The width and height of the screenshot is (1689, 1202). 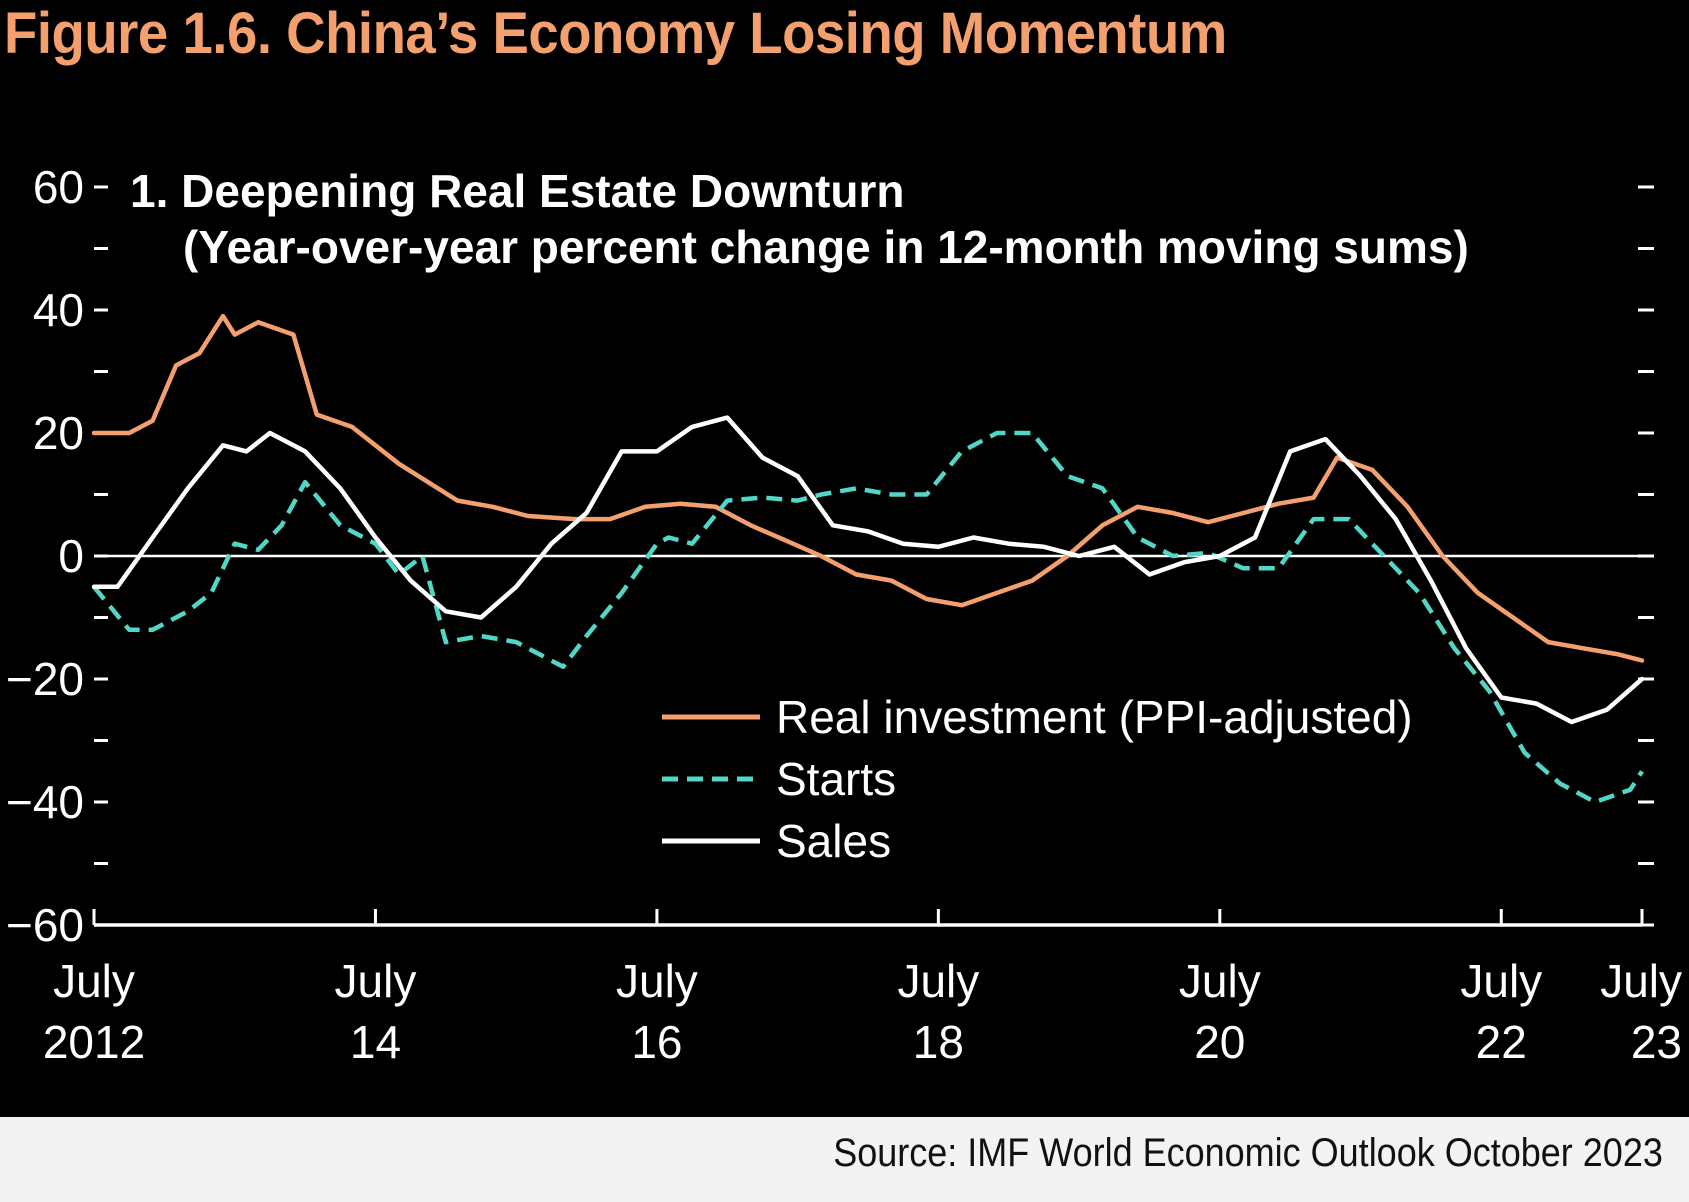 What do you see at coordinates (58, 187) in the screenshot?
I see `y-tick-label: 60` at bounding box center [58, 187].